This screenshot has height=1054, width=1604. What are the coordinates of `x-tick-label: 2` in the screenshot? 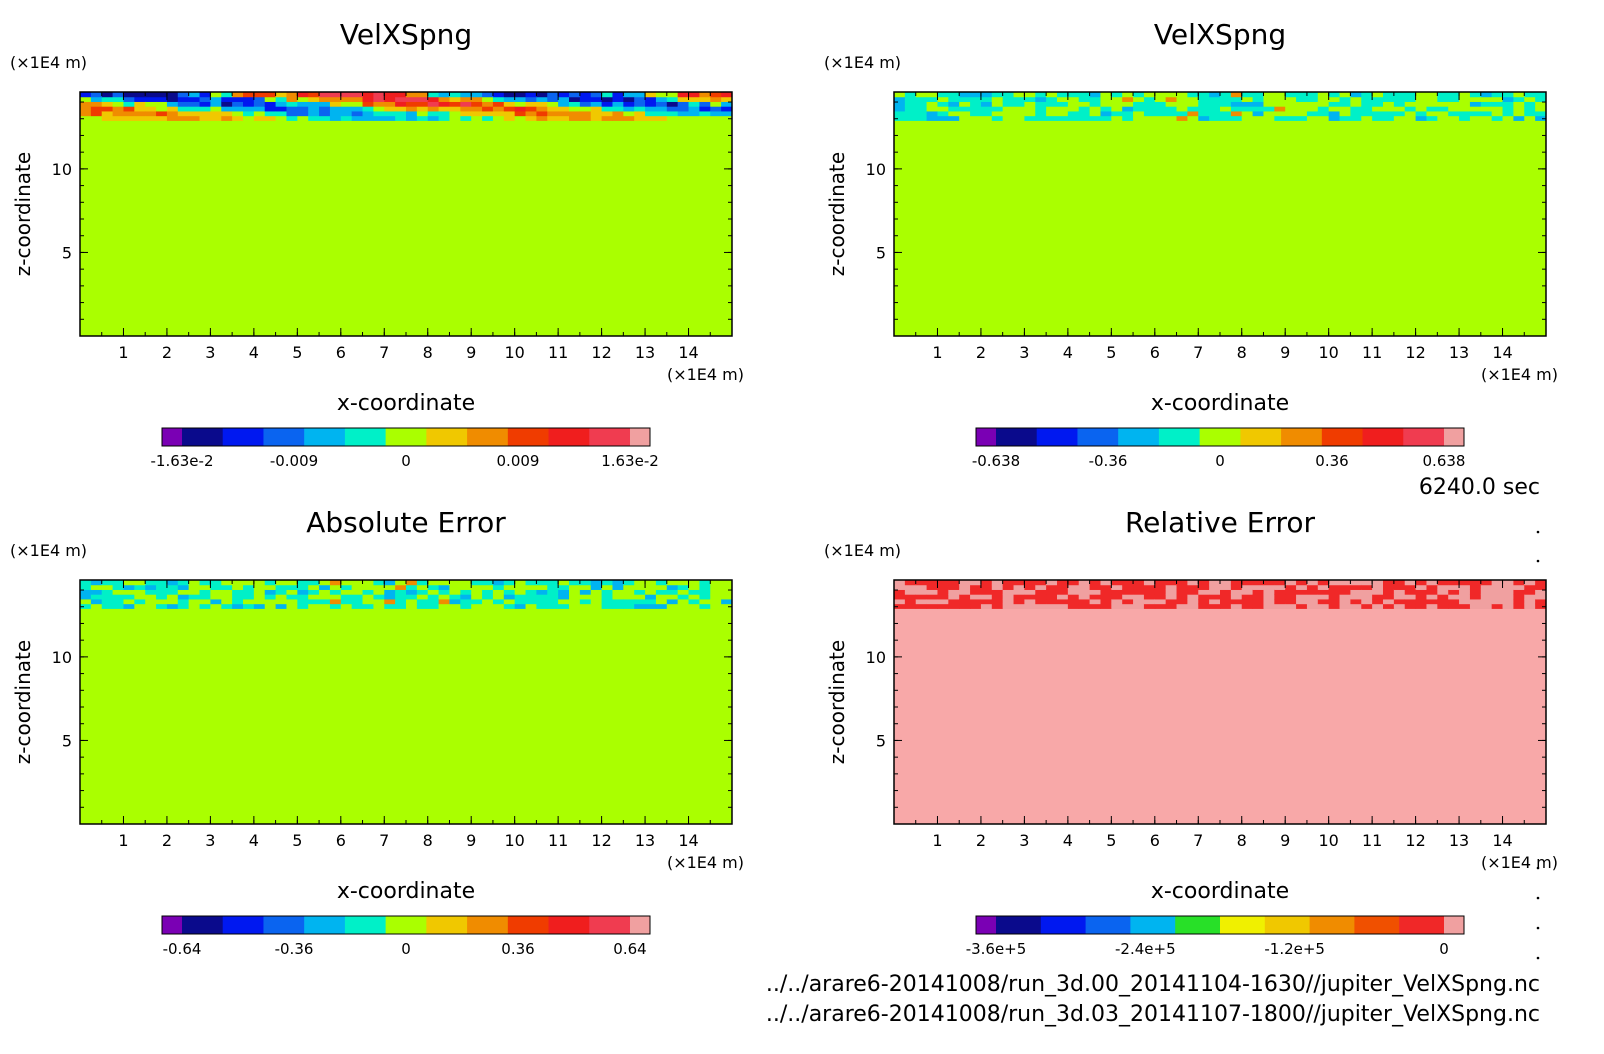 It's located at (167, 352).